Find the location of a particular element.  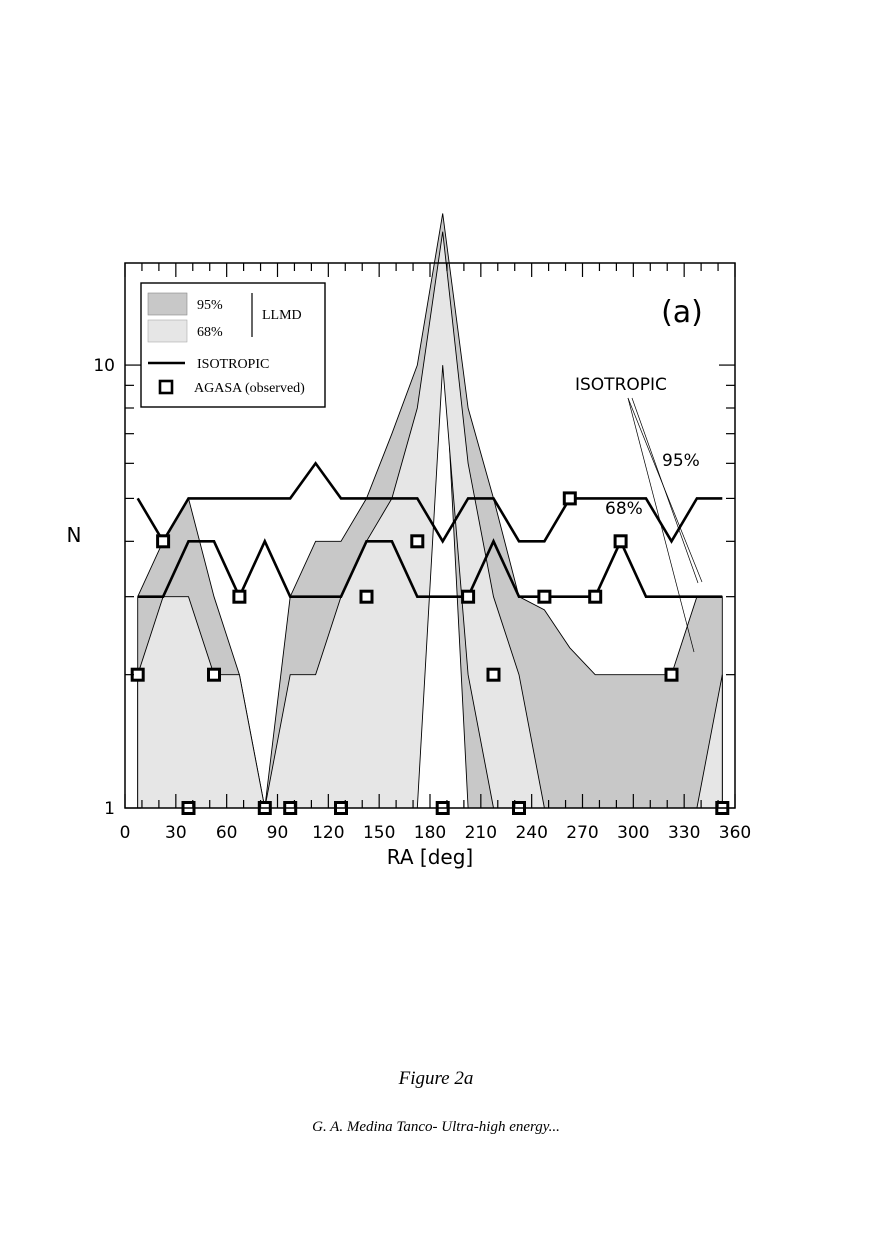

y-tick-label: 10 is located at coordinates (104, 366).